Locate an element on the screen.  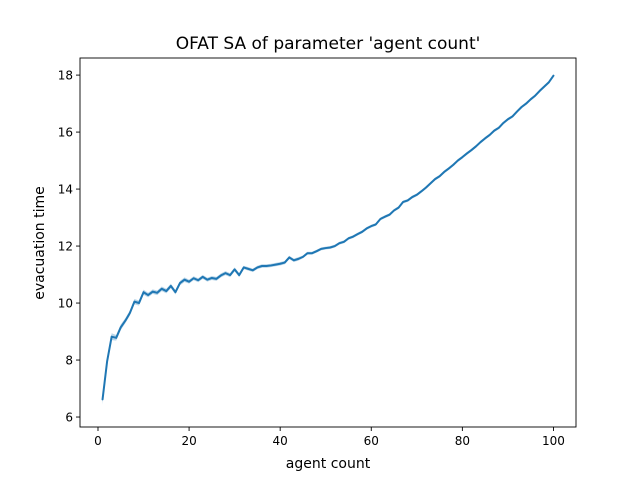
y-tick-label-14: 14 is located at coordinates (65, 190).